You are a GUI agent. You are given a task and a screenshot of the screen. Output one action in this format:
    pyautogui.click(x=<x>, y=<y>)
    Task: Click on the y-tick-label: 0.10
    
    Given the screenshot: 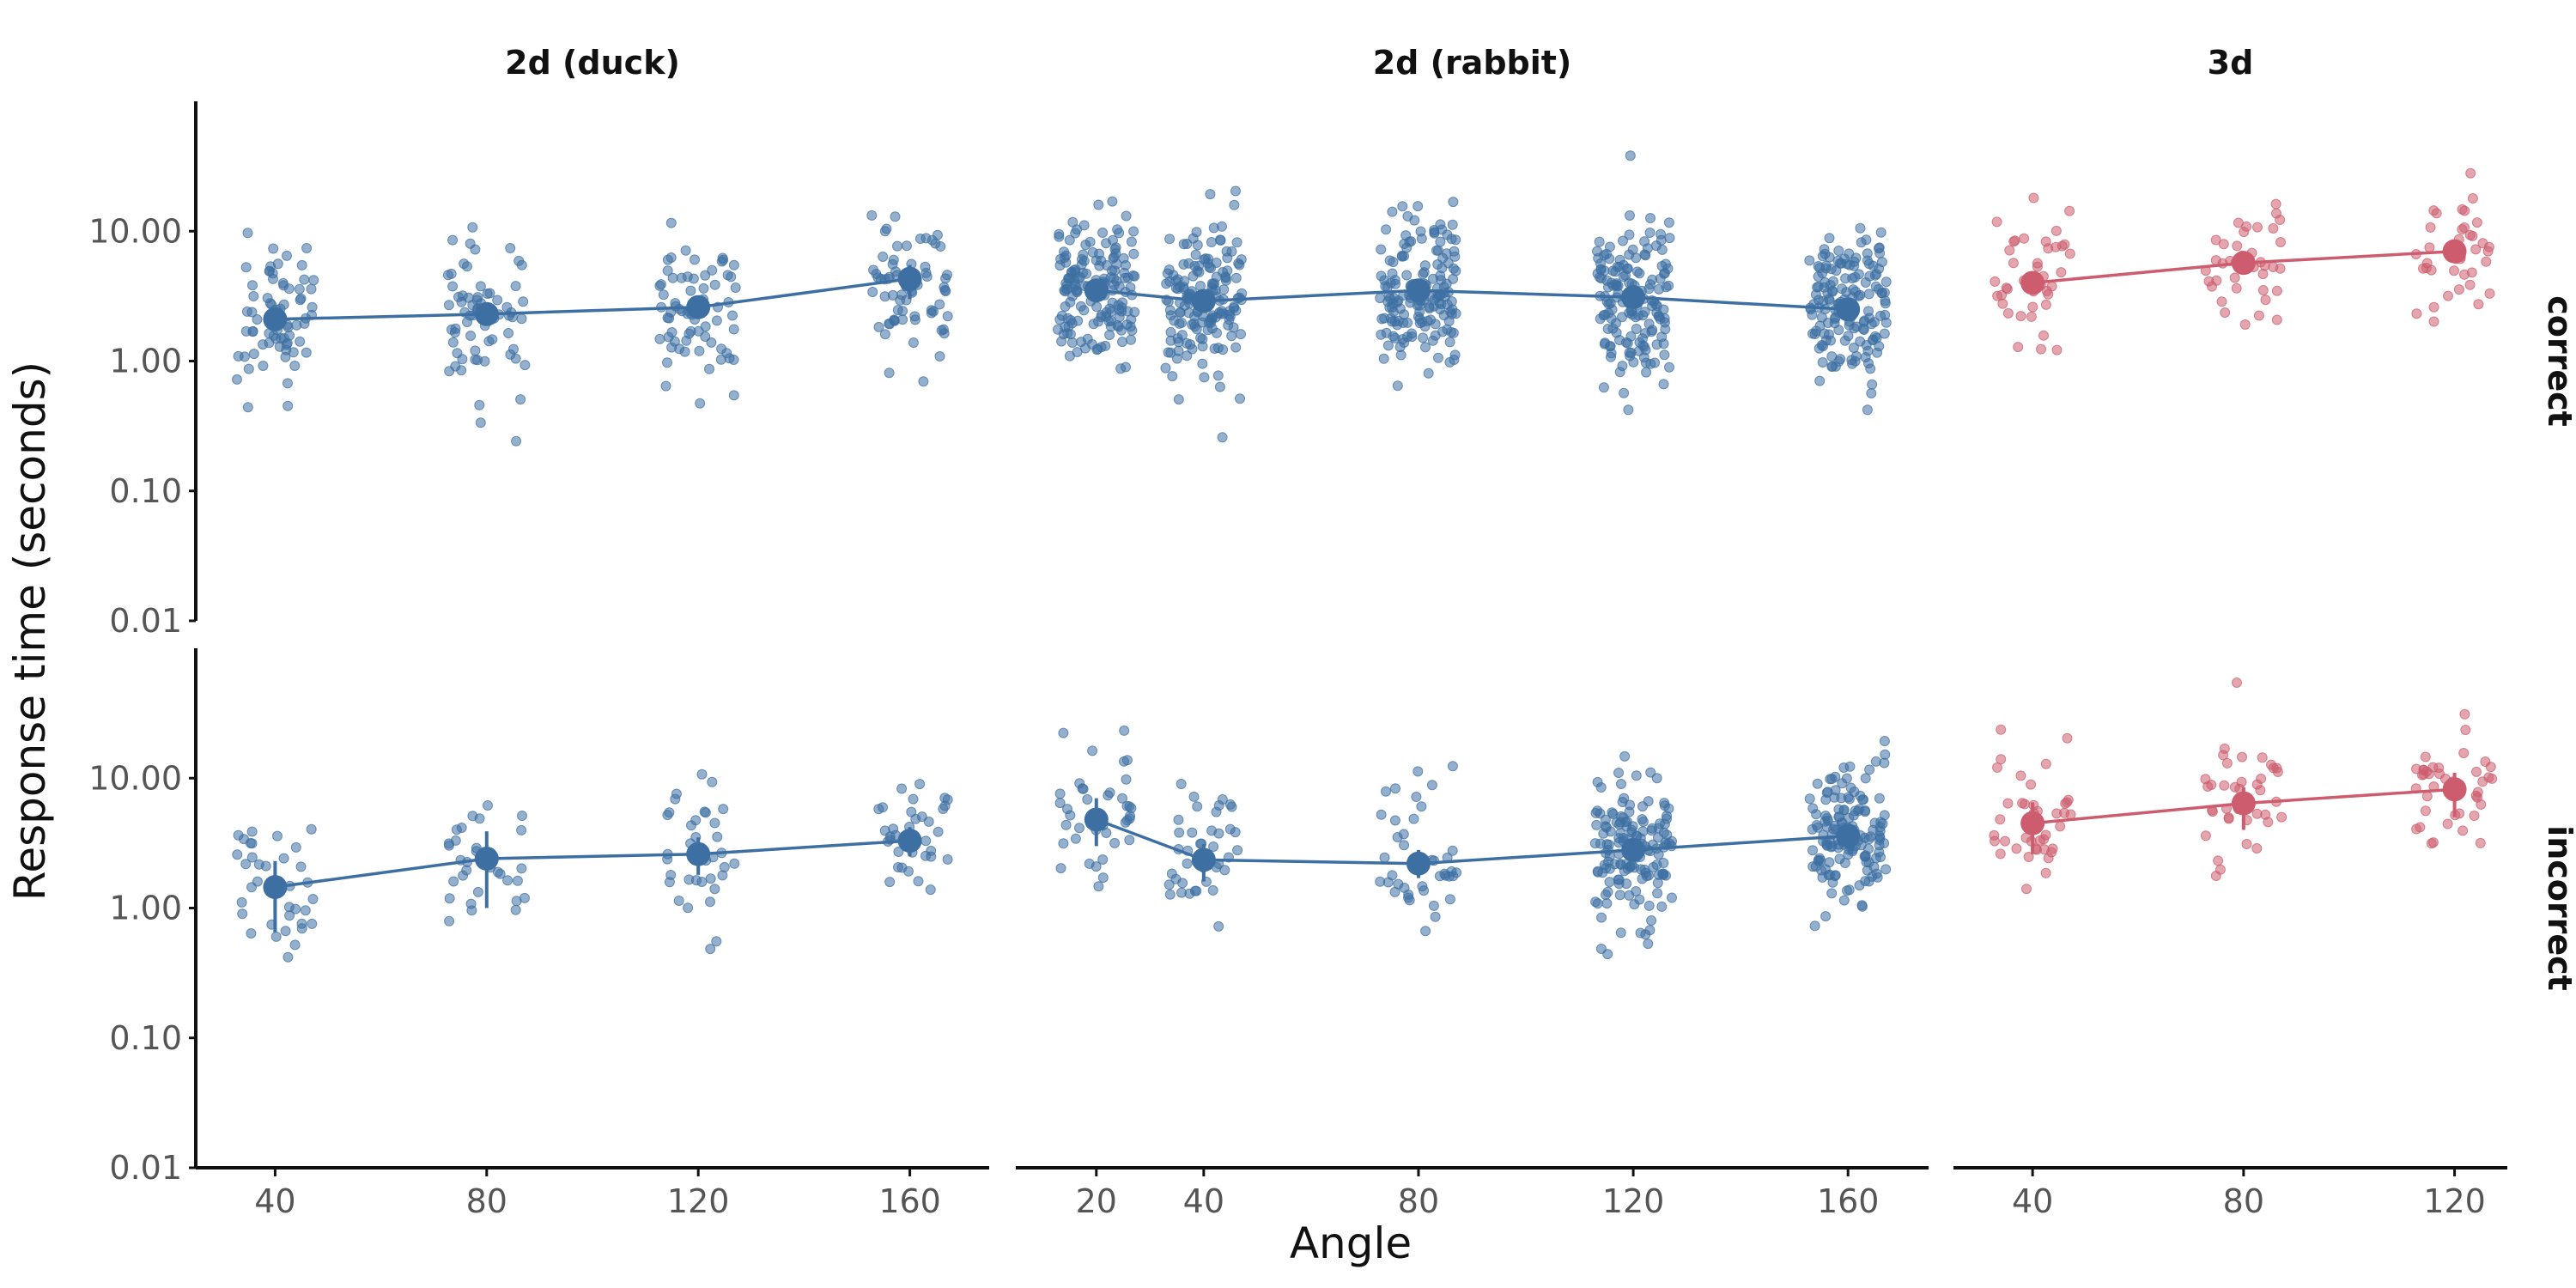 What is the action you would take?
    pyautogui.click(x=145, y=491)
    